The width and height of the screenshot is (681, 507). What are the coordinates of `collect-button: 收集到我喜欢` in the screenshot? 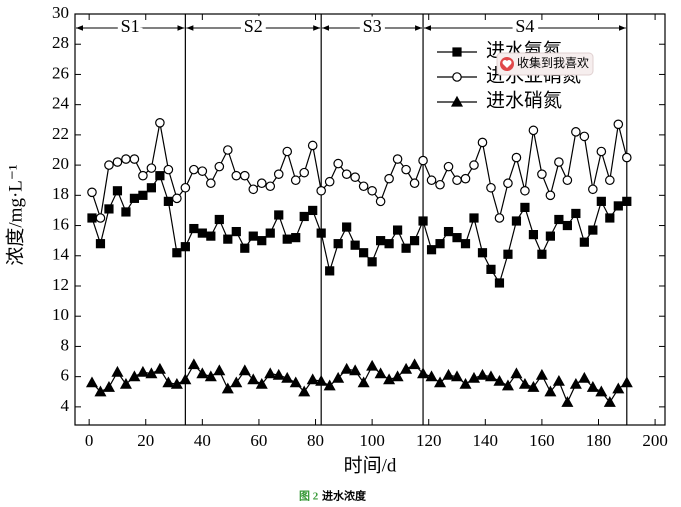 It's located at (545, 64).